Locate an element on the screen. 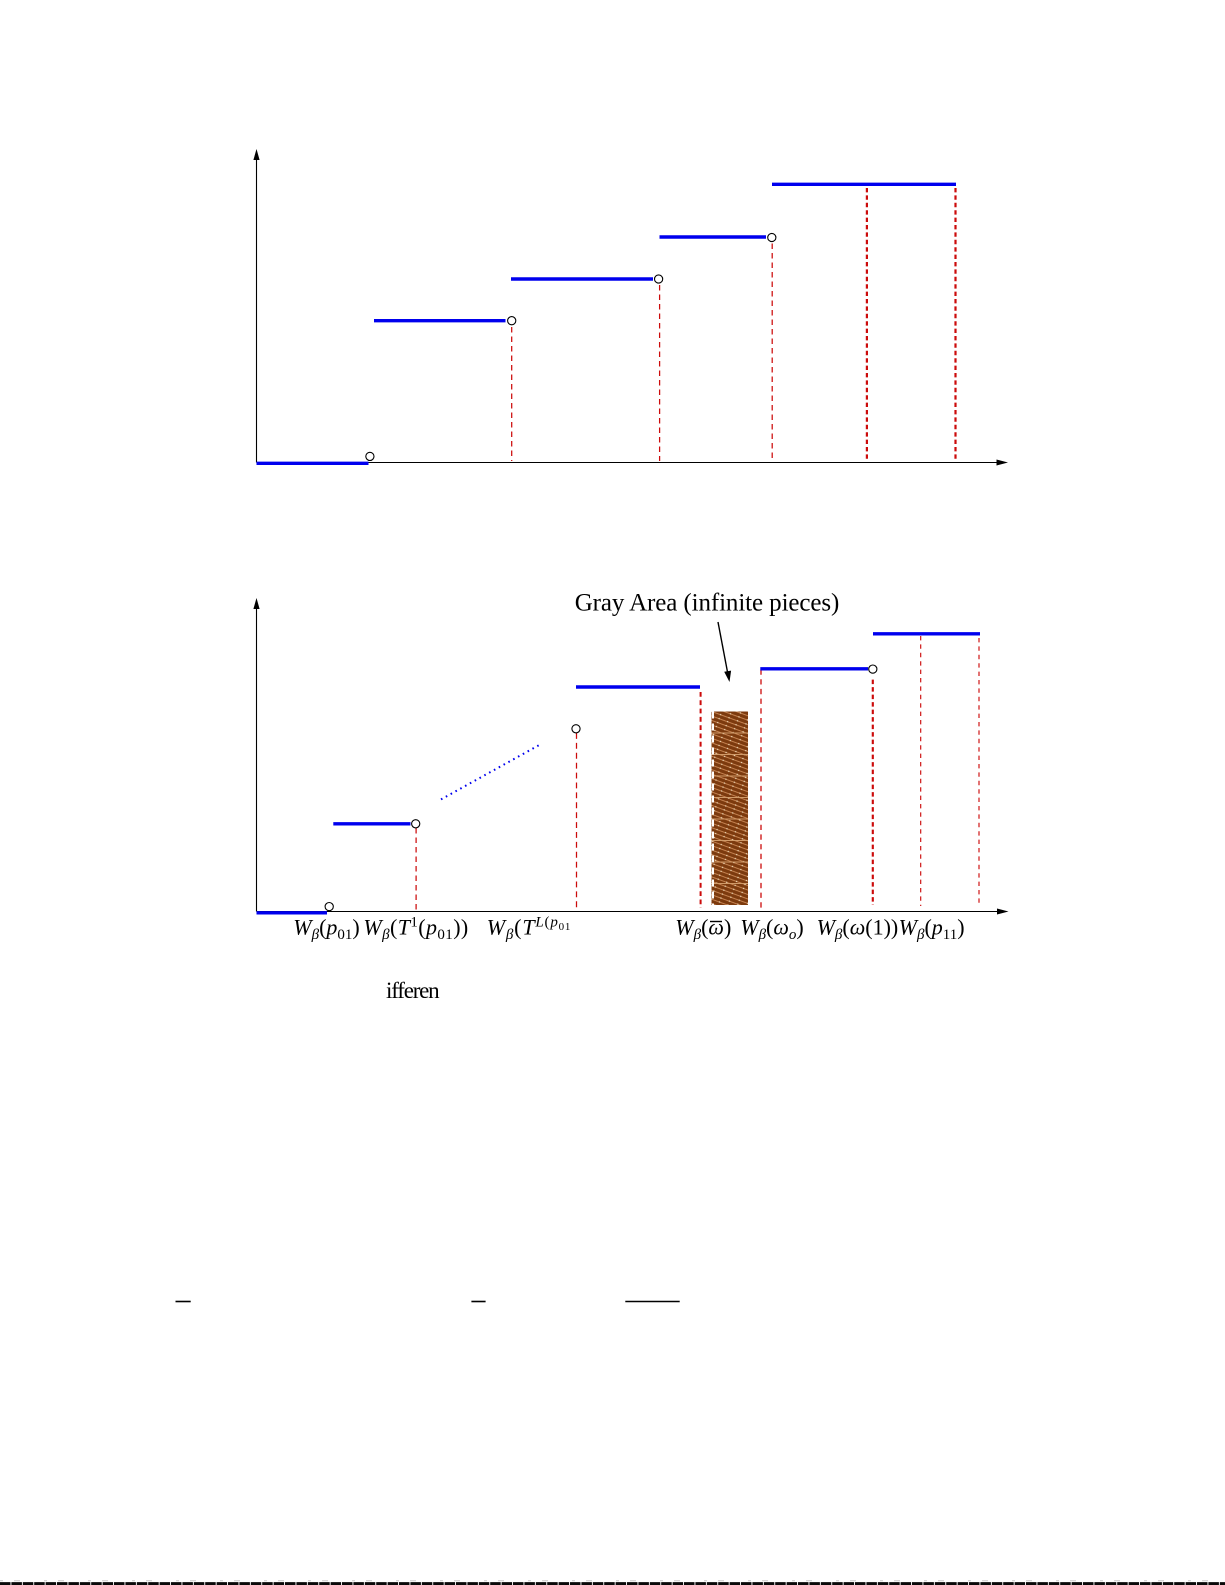 Image resolution: width=1225 pixels, height=1585 pixels. svg-text: Wβ(ω) is located at coordinates (703, 929).